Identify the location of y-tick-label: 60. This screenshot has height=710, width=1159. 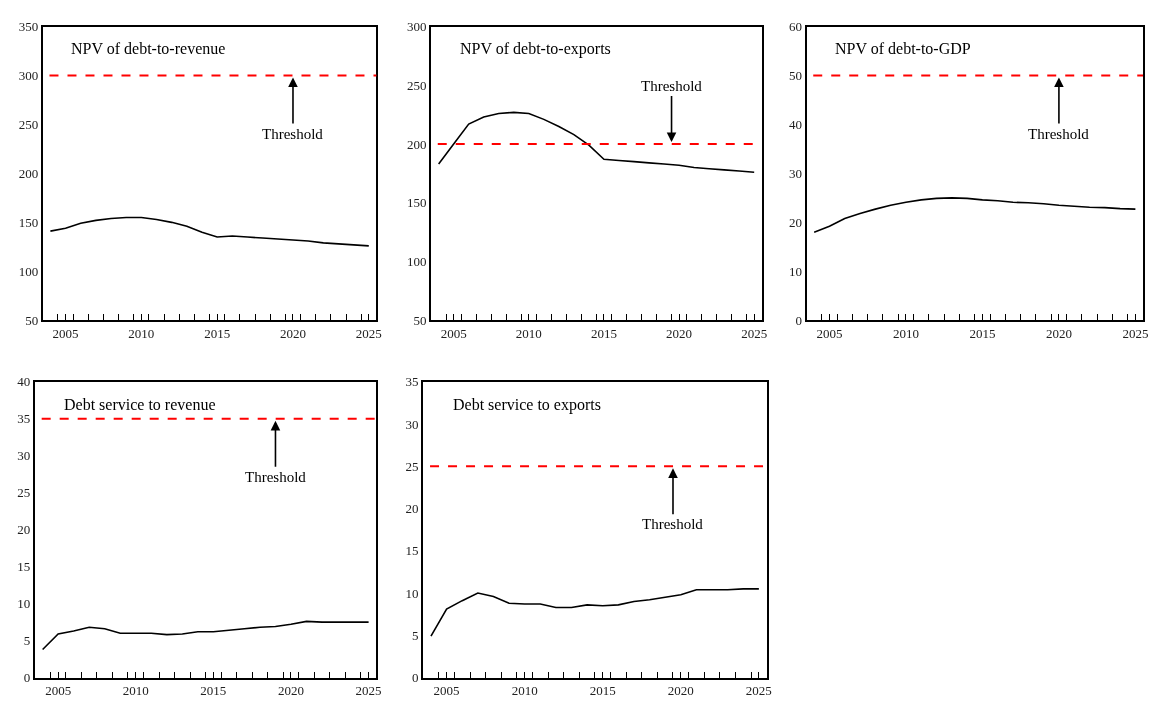
(795, 27).